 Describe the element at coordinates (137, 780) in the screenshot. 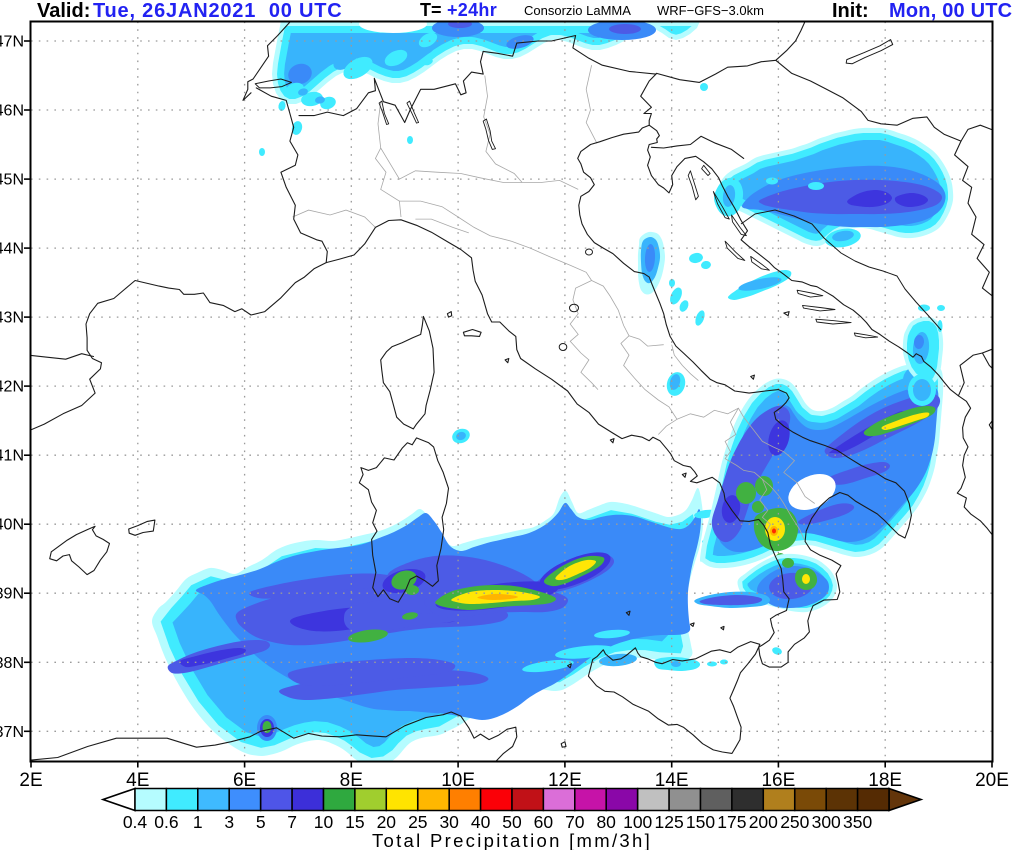

I see `svg-text: 4E` at that location.